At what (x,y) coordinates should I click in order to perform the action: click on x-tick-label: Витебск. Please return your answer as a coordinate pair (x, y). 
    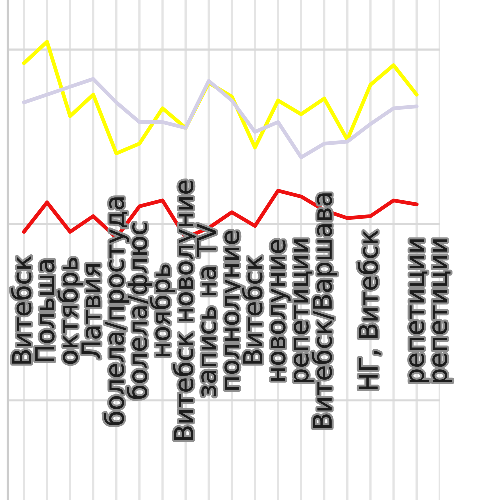
    Looking at the image, I should click on (21, 310).